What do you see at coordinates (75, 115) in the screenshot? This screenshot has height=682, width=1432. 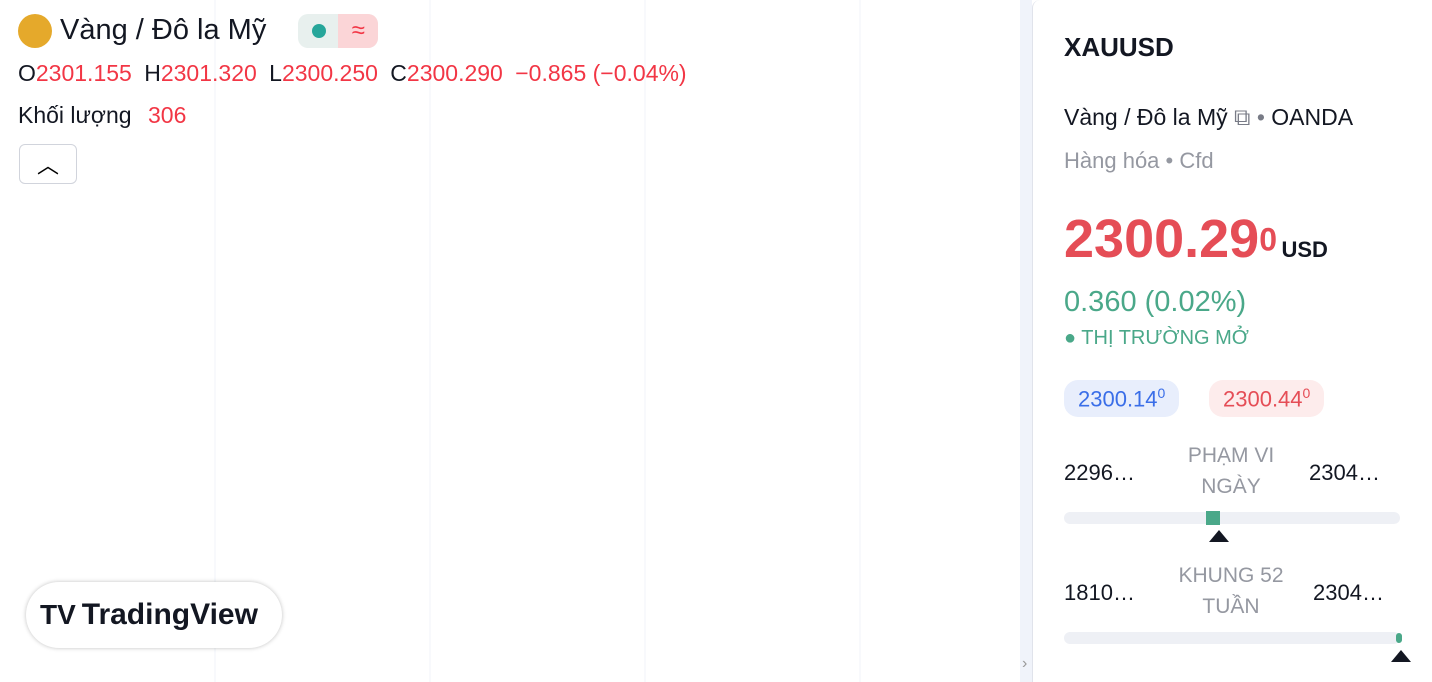 I see `volume-name: Khối lượng` at bounding box center [75, 115].